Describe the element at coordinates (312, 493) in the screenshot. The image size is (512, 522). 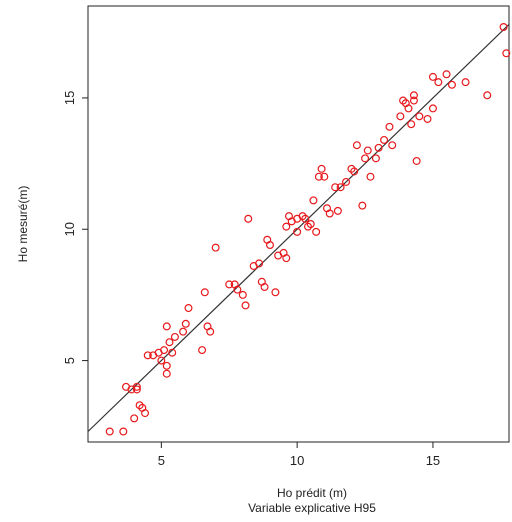
I see `x-axis-title: Ho prédit (m)` at that location.